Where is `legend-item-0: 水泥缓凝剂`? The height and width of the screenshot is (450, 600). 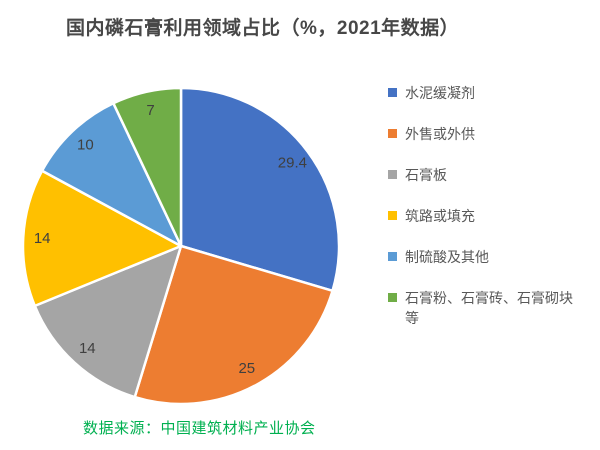
legend-item-0: 水泥缓凝剂 is located at coordinates (488, 93).